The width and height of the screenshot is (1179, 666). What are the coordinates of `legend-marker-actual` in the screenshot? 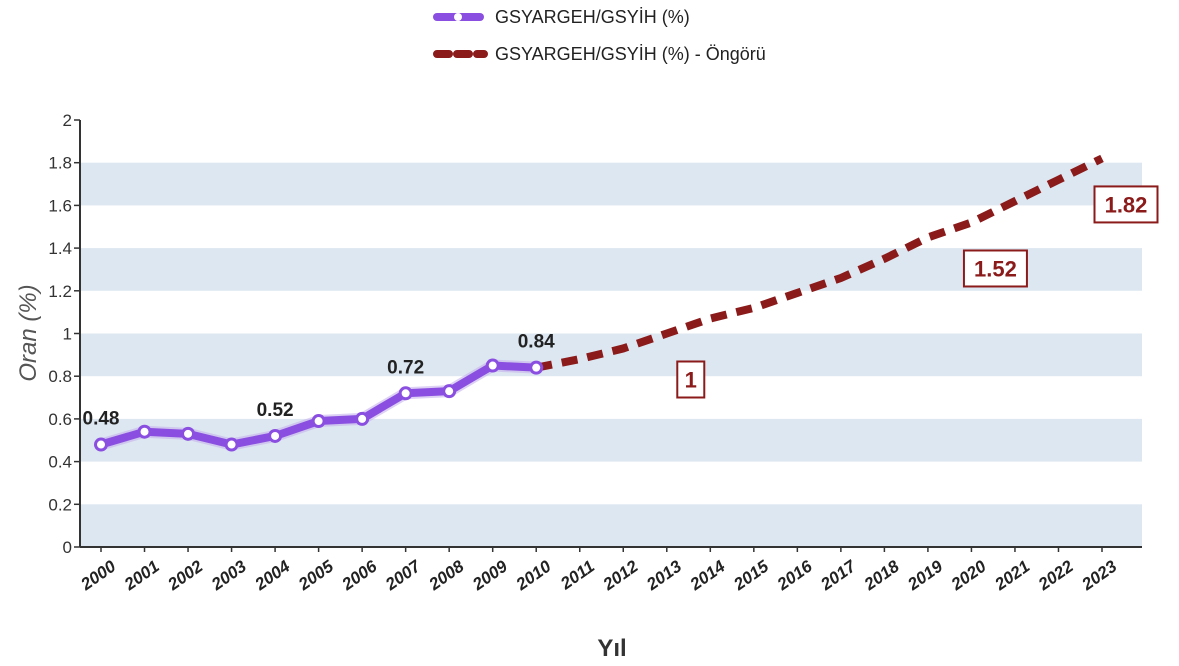 It's located at (458, 17).